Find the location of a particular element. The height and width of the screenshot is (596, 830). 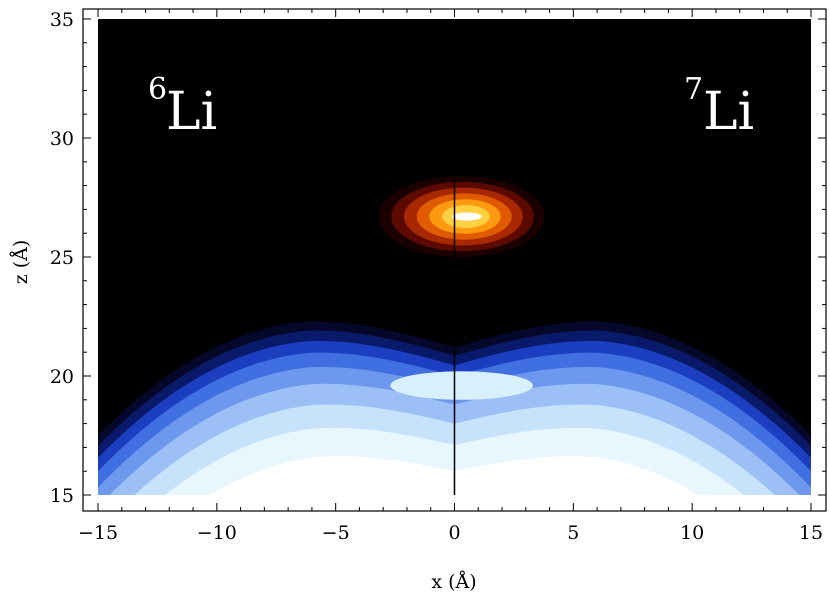

y-axis-label: z (Å) is located at coordinates (21, 262).